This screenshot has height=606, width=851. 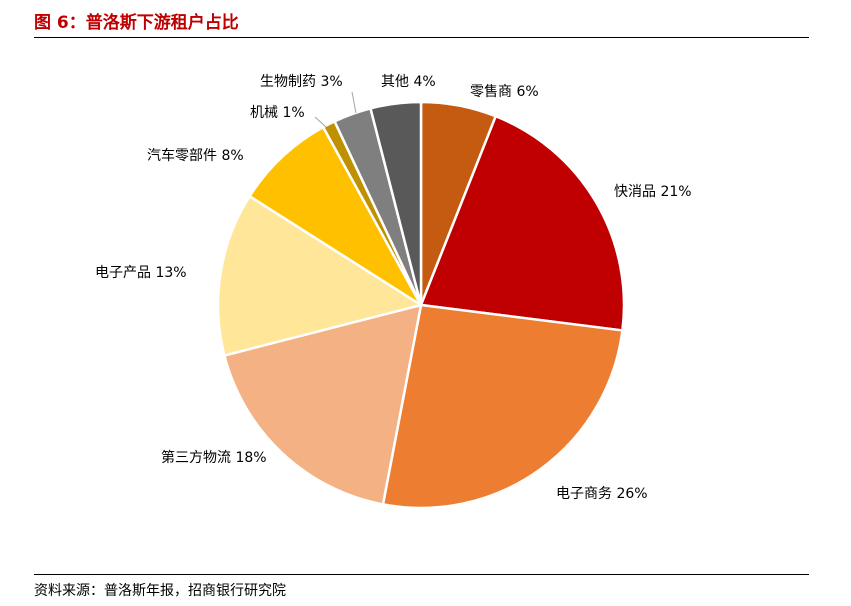 I want to click on slice-label-7: 机械 1%, so click(x=277, y=113).